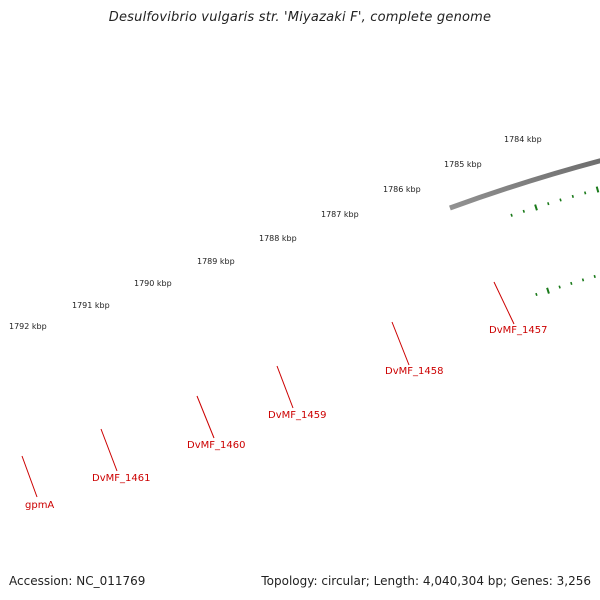 This screenshot has height=600, width=600. I want to click on scale-label: 1786 kbp, so click(402, 189).